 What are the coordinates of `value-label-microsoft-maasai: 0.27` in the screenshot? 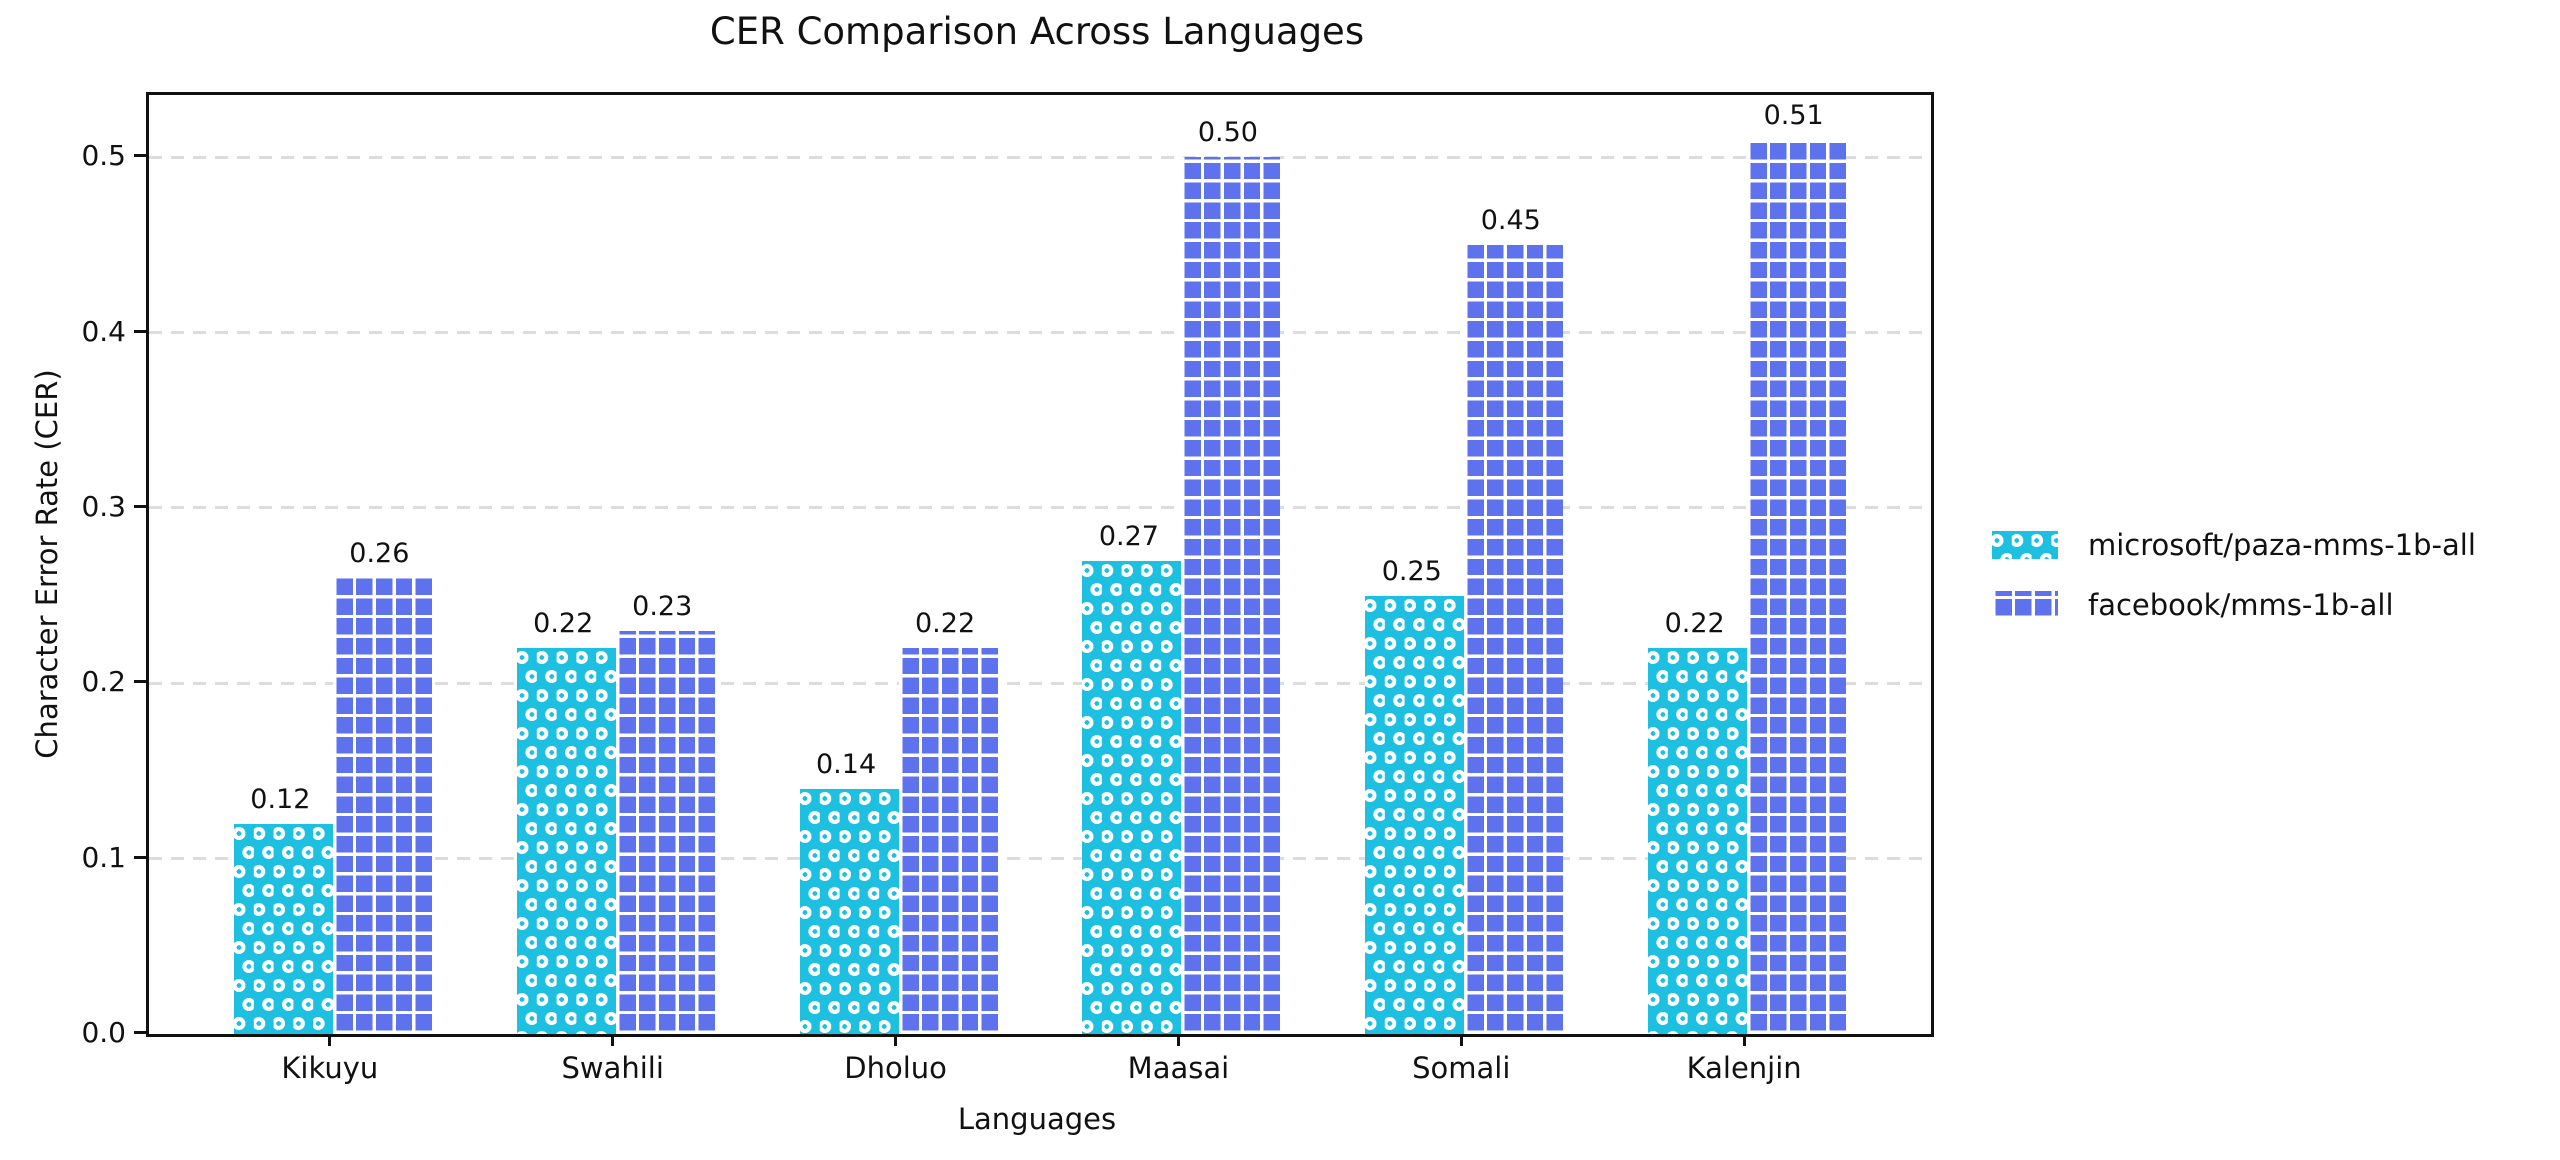 It's located at (1128, 536).